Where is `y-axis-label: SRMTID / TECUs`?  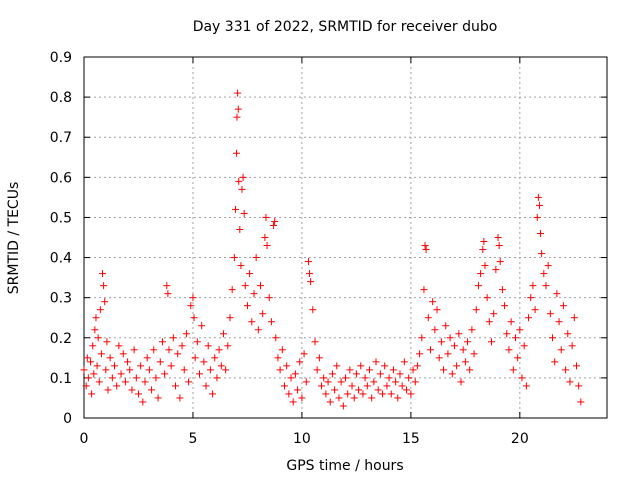 y-axis-label: SRMTID / TECUs is located at coordinates (14, 238).